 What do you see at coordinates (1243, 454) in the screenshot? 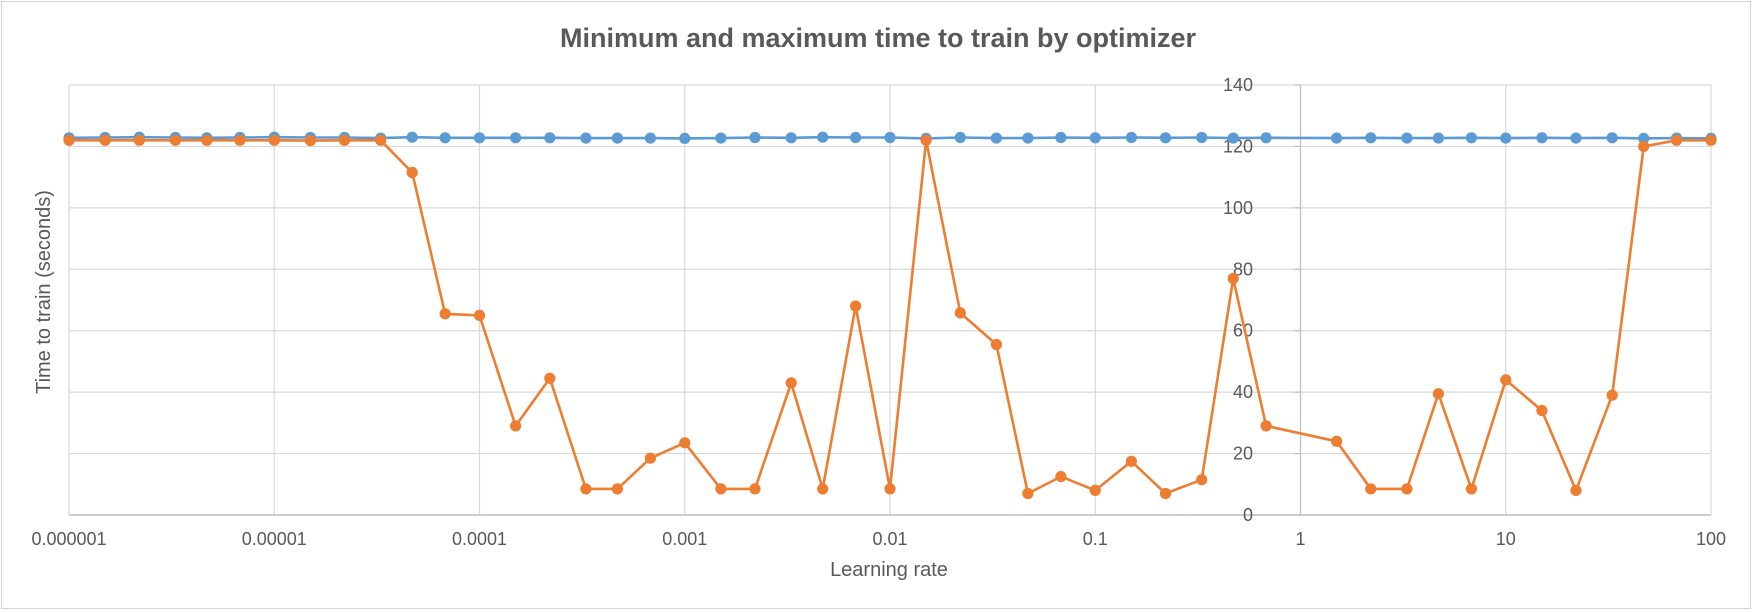
I see `y-tick-label: 20` at bounding box center [1243, 454].